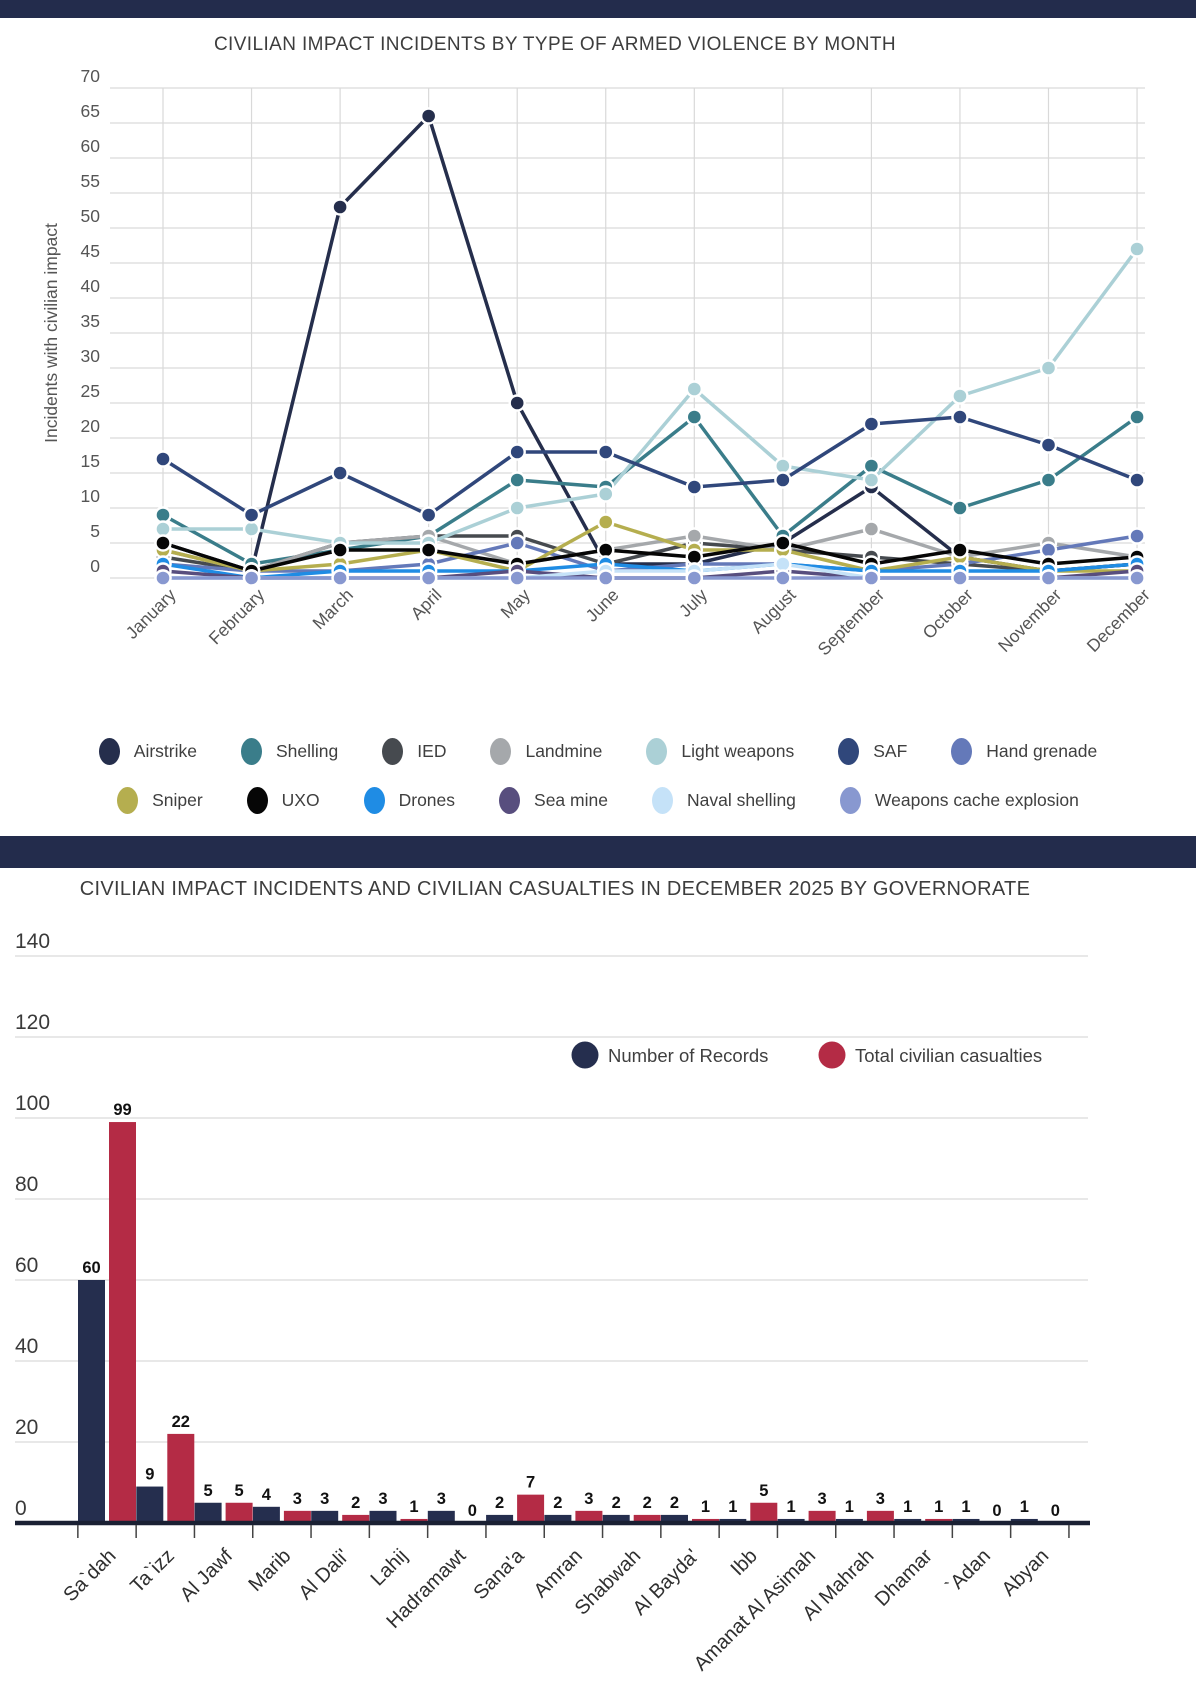  Describe the element at coordinates (283, 800) in the screenshot. I see `legend-item-uxo: UXO` at that location.